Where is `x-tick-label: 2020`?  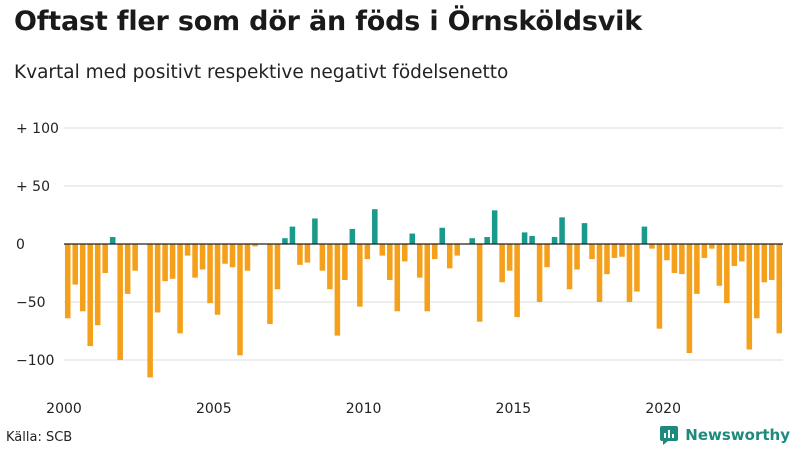
x-tick-label: 2020 is located at coordinates (663, 409).